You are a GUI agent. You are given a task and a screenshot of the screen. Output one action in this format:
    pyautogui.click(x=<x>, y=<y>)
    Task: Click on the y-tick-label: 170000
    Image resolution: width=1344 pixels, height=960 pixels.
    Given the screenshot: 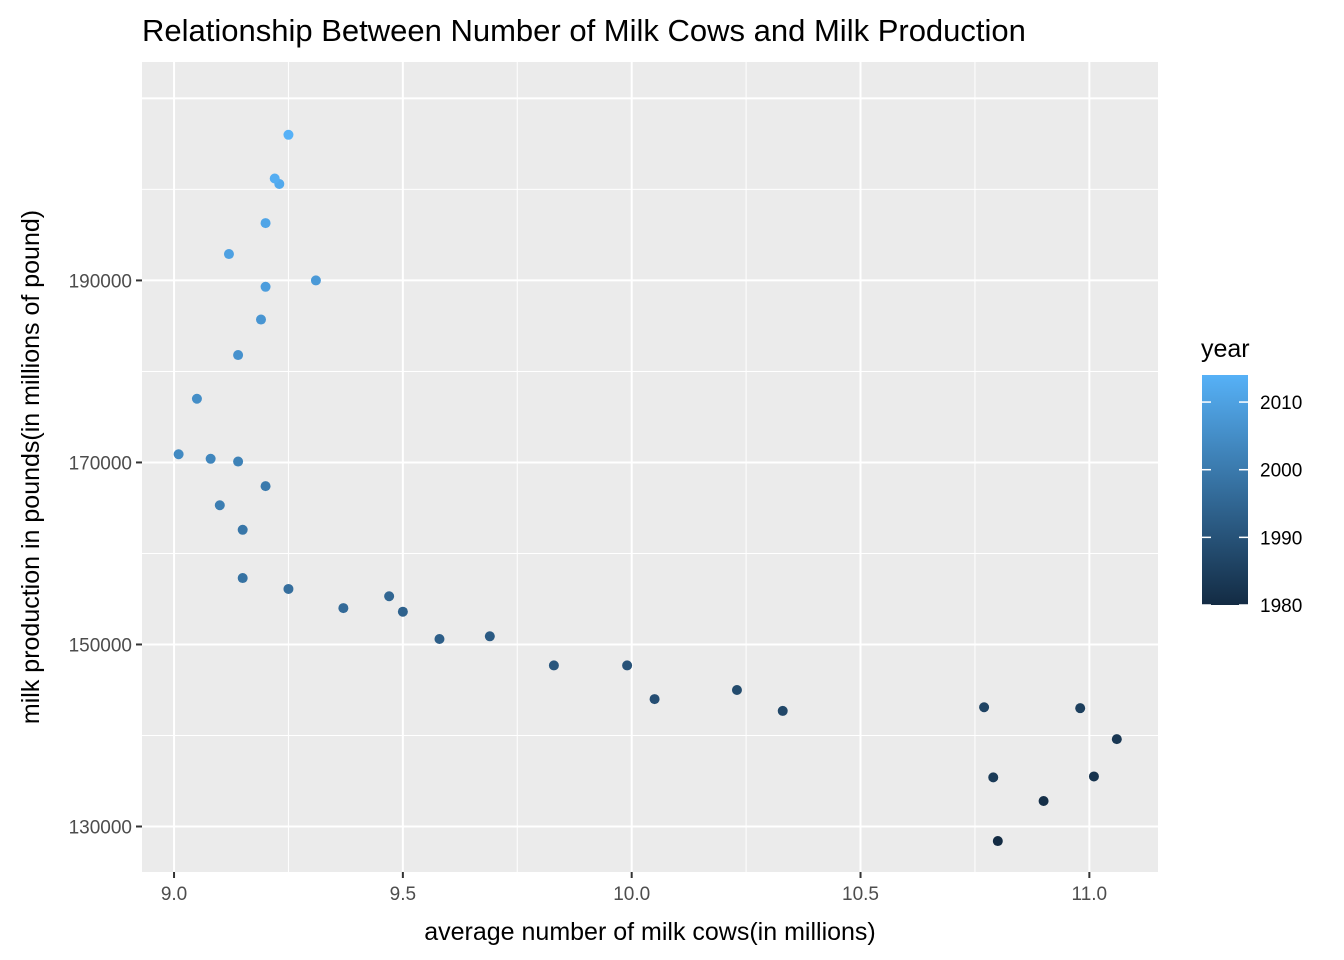 What is the action you would take?
    pyautogui.click(x=100, y=463)
    